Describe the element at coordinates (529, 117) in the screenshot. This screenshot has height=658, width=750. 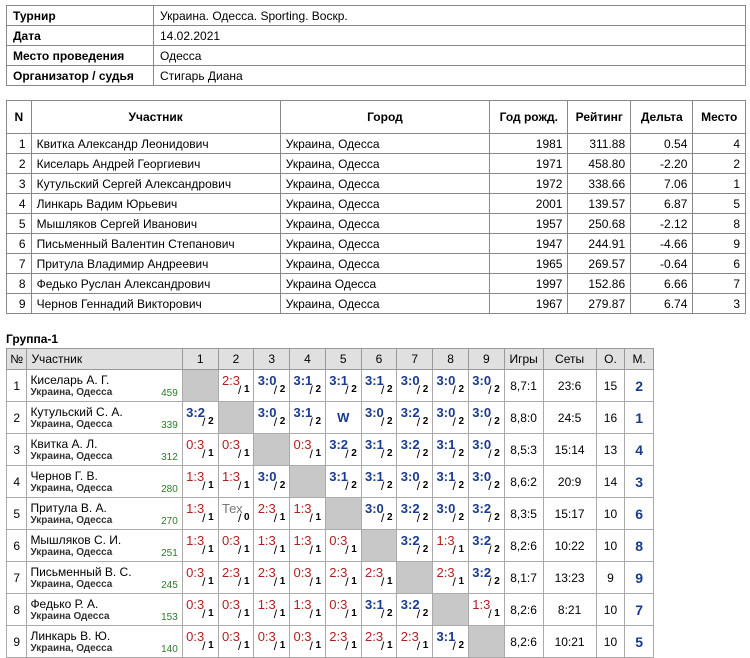
I see `participants-header: Год рожд.` at that location.